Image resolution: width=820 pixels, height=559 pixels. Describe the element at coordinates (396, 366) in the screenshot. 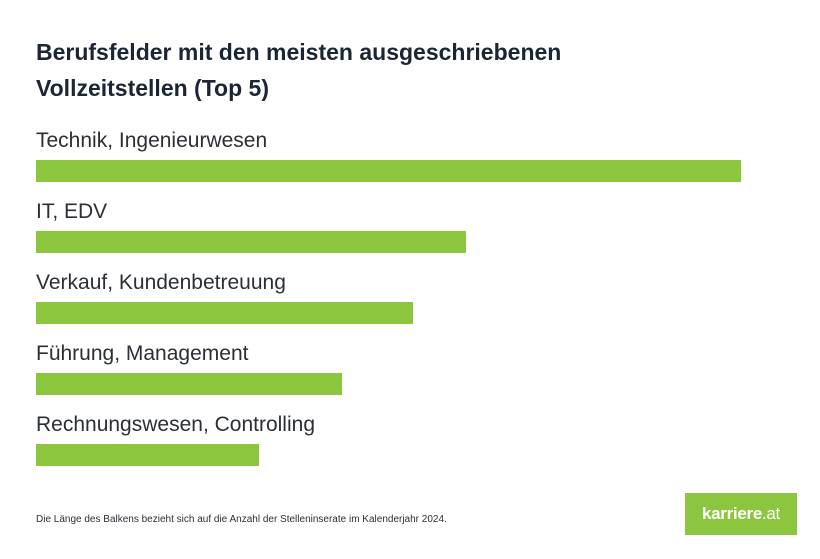

I see `bar-row: Führung, Management` at that location.